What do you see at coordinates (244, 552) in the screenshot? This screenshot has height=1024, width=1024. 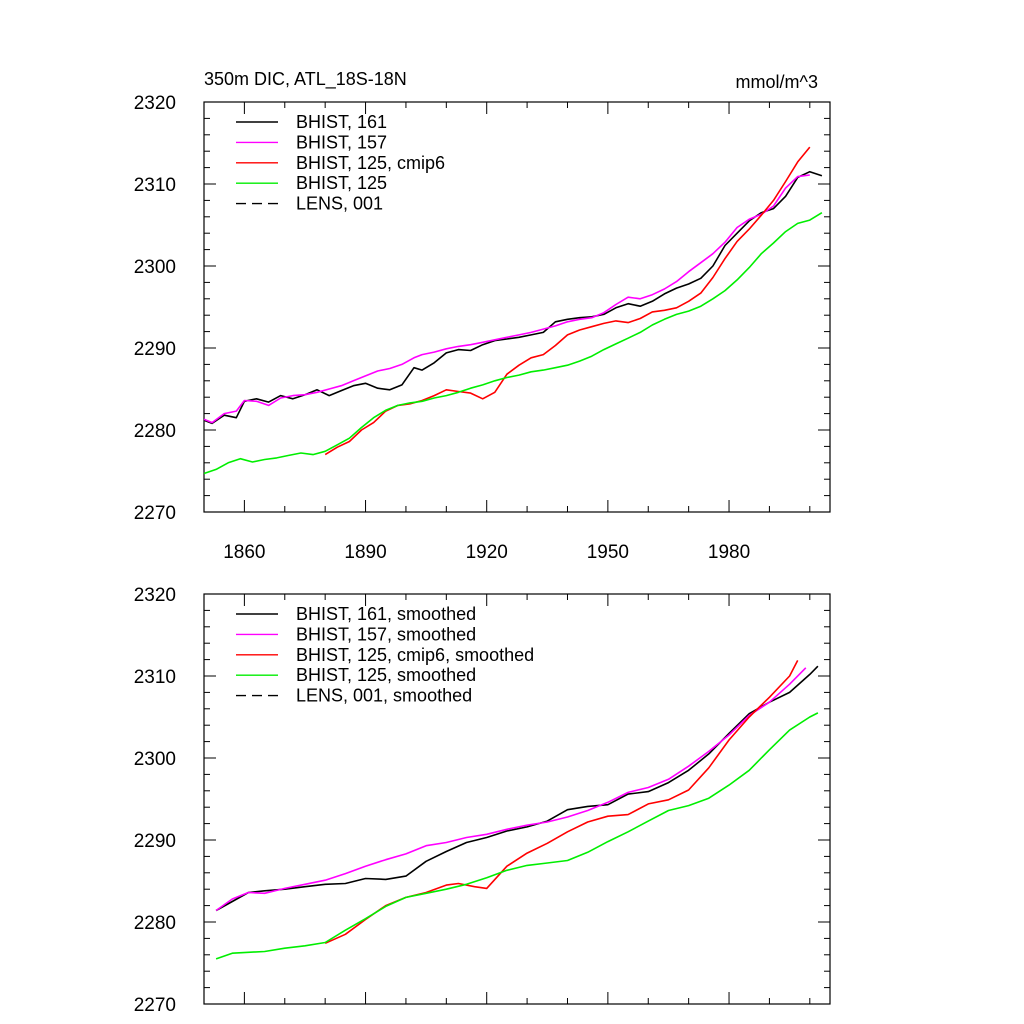 I see `x-tick-label: 1860` at bounding box center [244, 552].